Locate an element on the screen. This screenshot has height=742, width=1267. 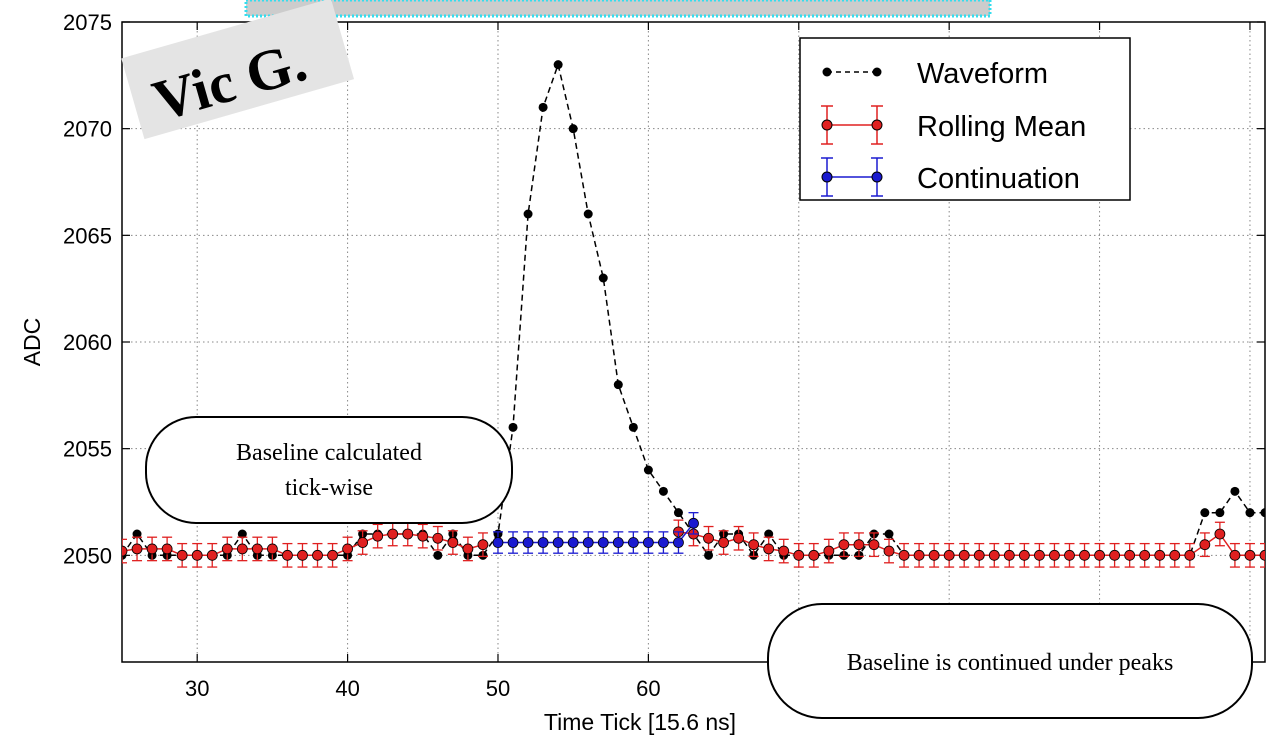
y-tick-label-2070: 2070 is located at coordinates (87, 129).